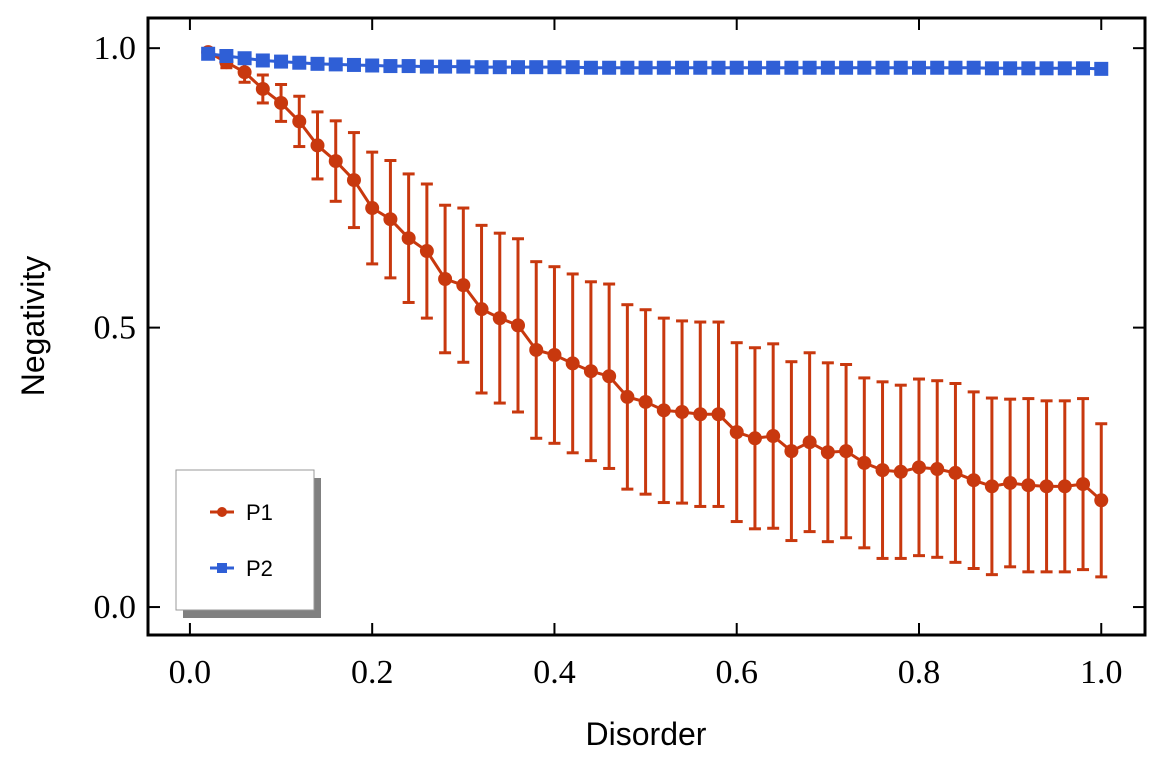 The image size is (1161, 765). I want to click on x-tick-label: 0.4, so click(554, 672).